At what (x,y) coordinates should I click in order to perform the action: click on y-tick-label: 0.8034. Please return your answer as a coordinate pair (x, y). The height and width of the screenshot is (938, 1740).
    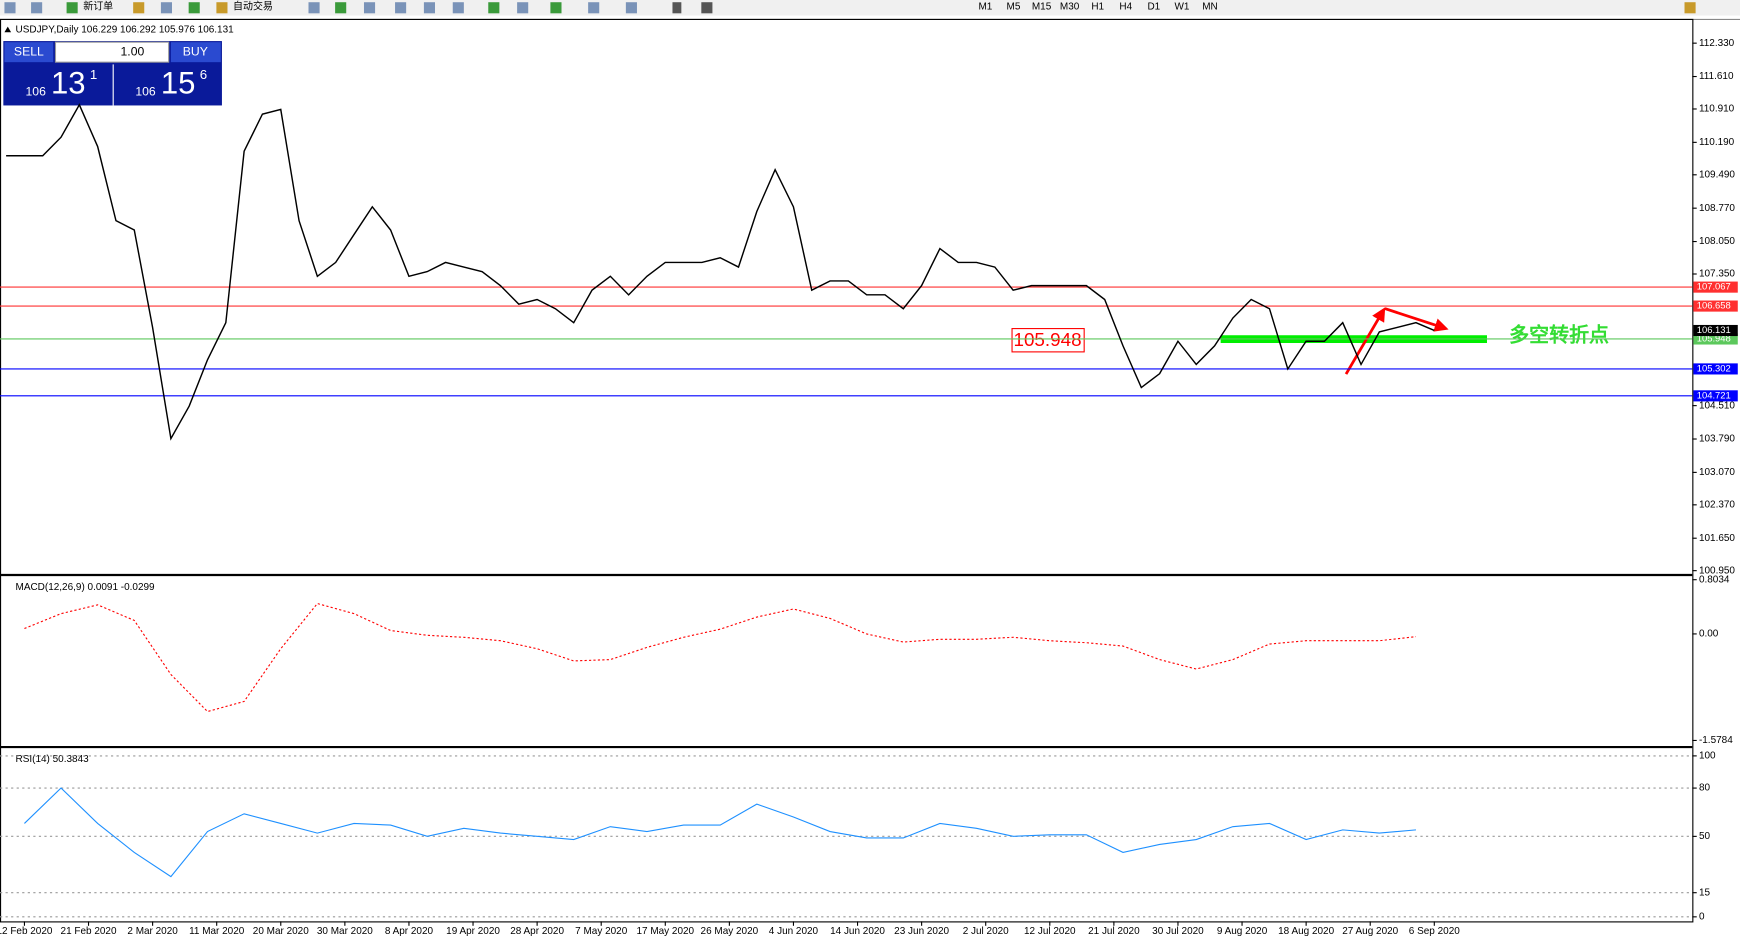
    Looking at the image, I should click on (1714, 579).